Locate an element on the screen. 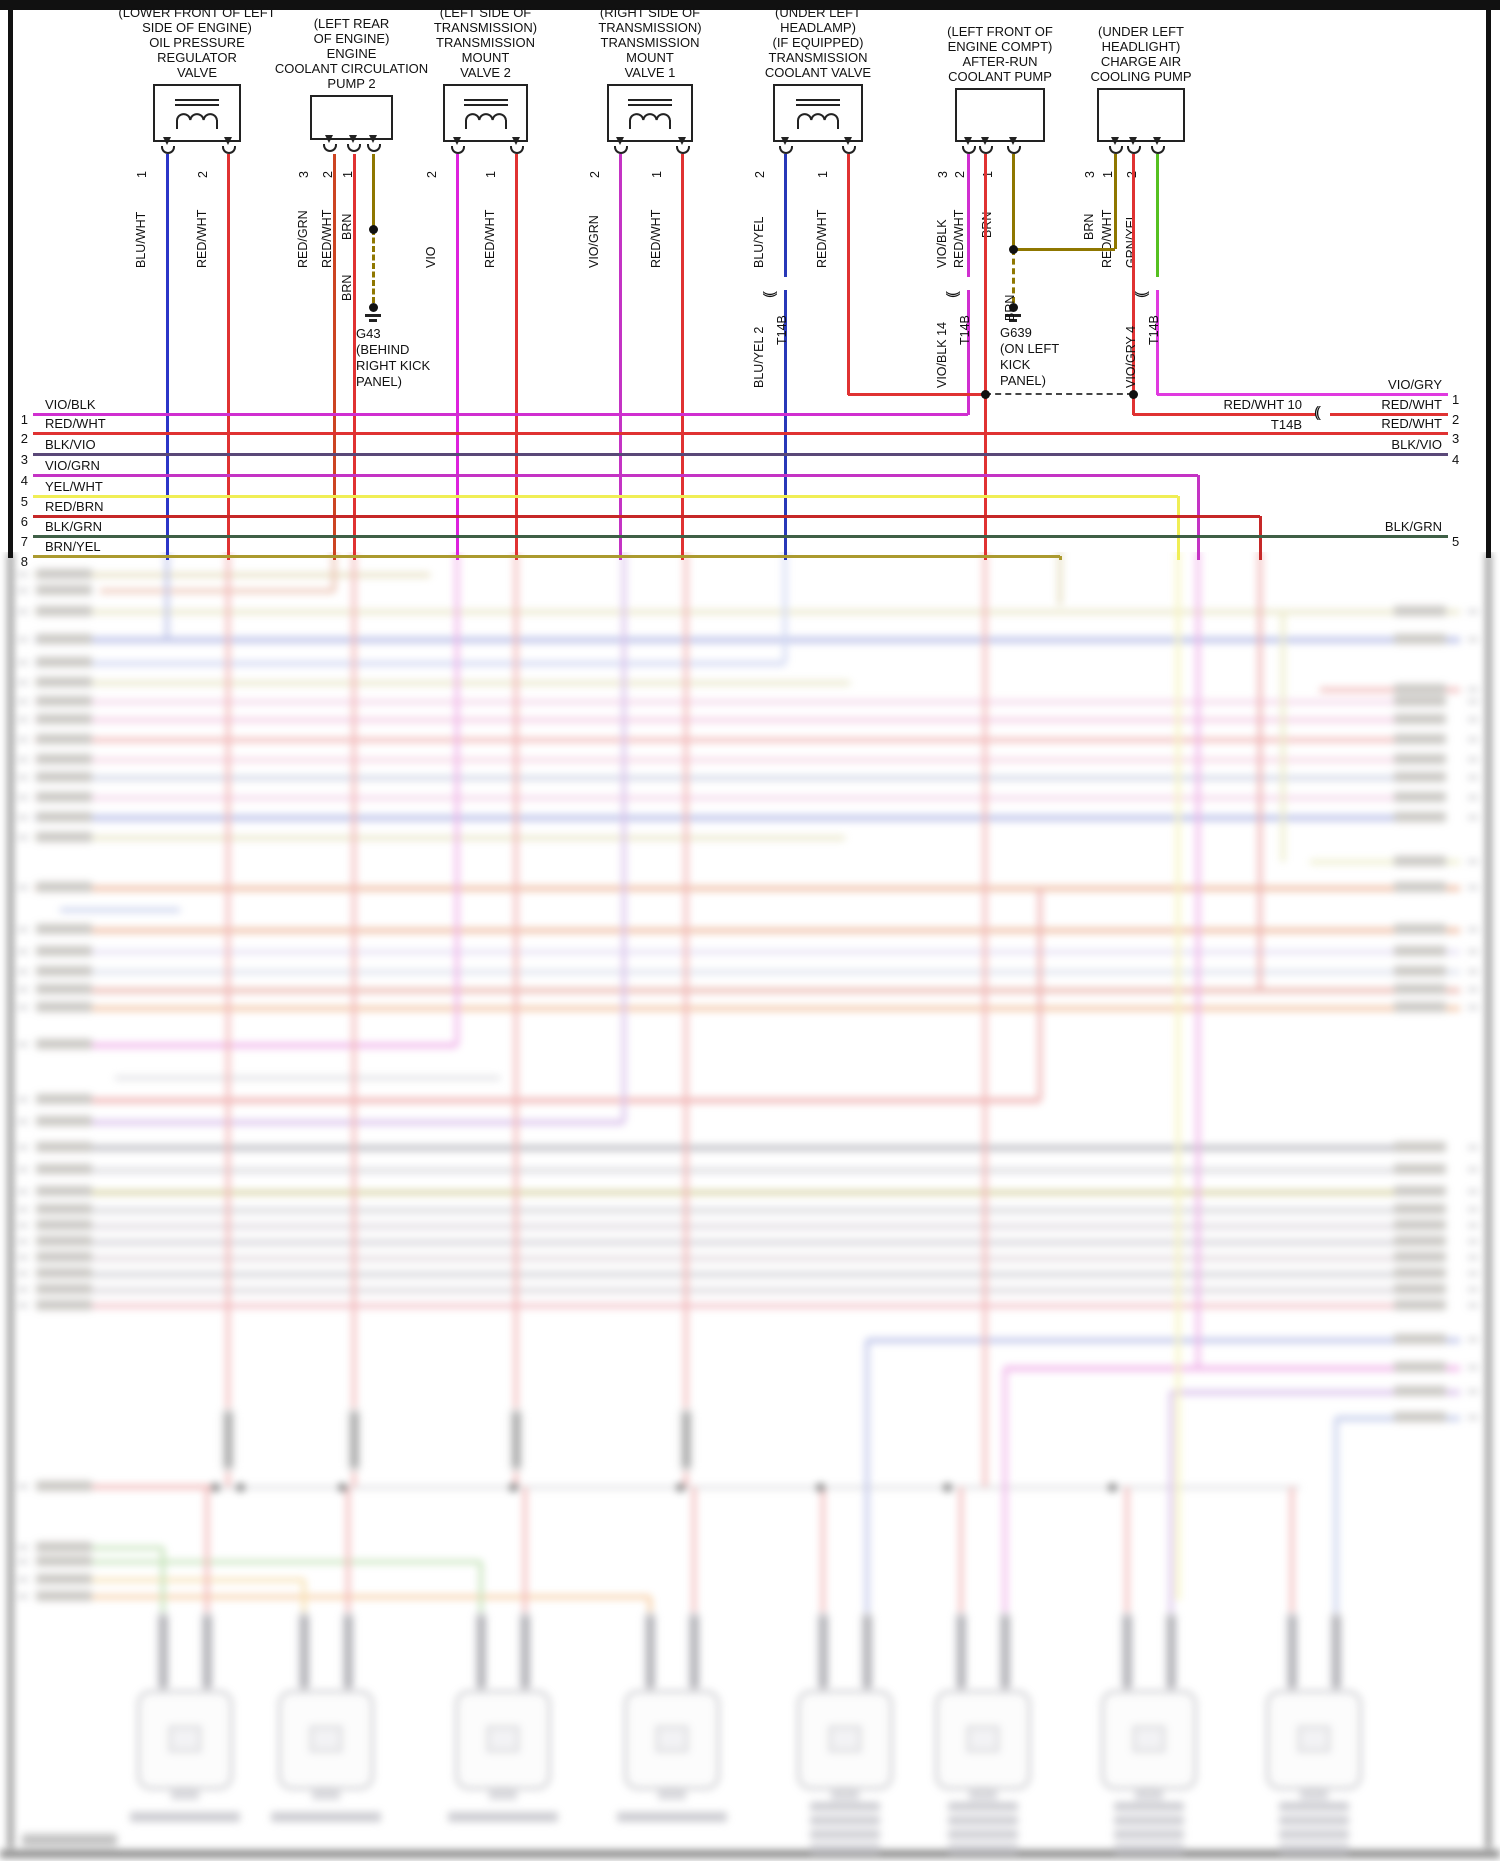 The height and width of the screenshot is (1861, 1500). right-exit-label: BLK/VIO is located at coordinates (1416, 444).